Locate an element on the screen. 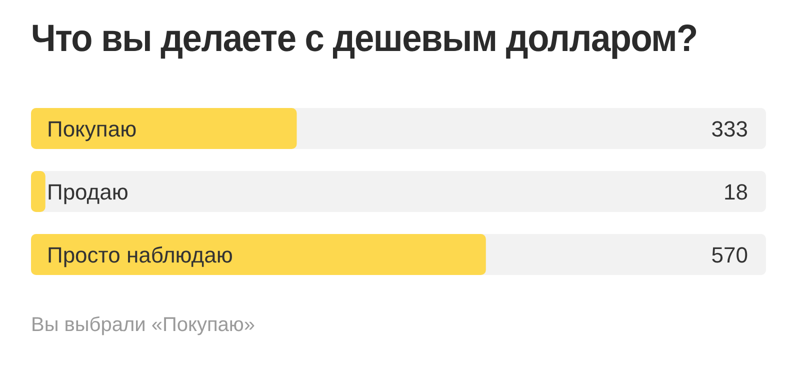 Image resolution: width=800 pixels, height=368 pixels. data-label: 333 is located at coordinates (729, 129).